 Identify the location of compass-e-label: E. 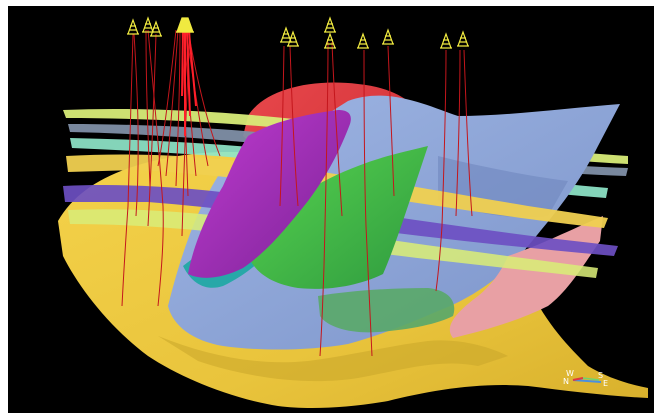
(606, 383).